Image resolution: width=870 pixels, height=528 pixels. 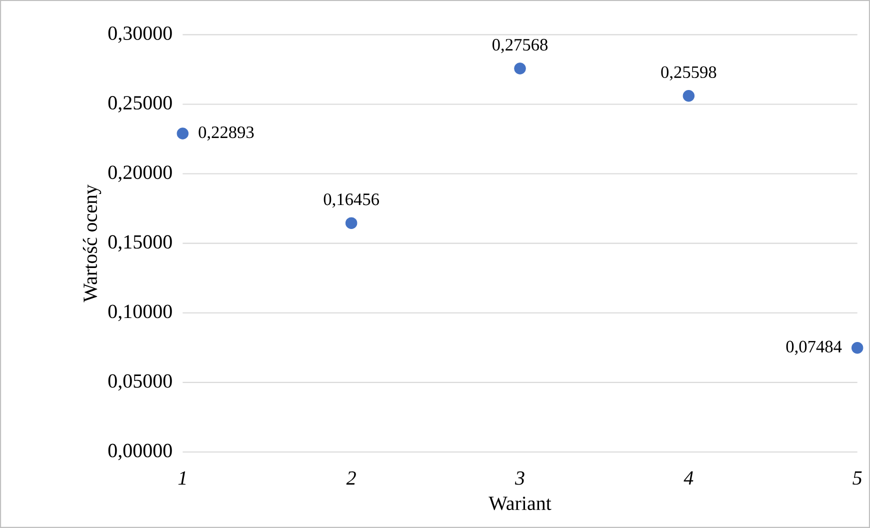 I want to click on data-label: 0,22893, so click(x=226, y=133).